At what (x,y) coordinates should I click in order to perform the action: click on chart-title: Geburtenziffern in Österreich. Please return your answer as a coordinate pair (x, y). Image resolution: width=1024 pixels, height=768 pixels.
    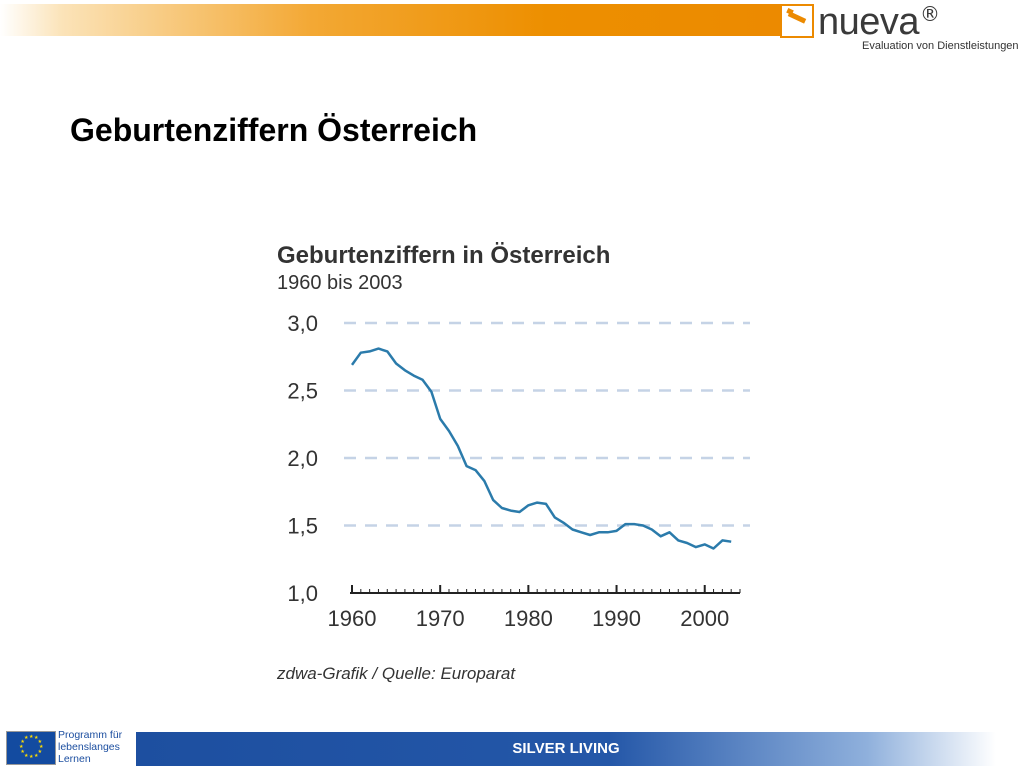
    Looking at the image, I should click on (444, 255).